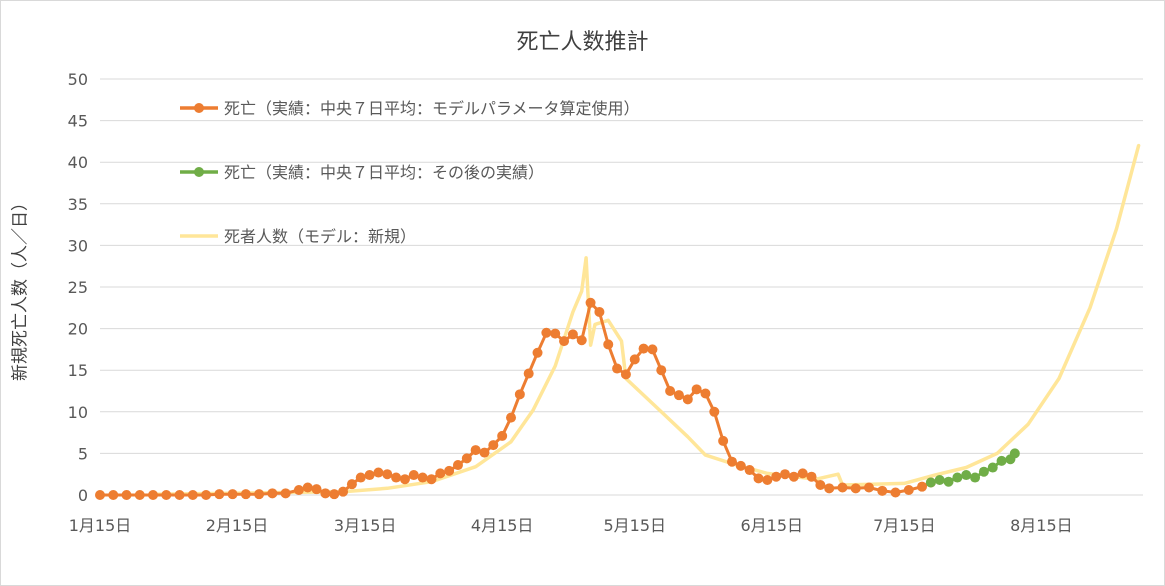 The width and height of the screenshot is (1165, 586). What do you see at coordinates (1041, 525) in the screenshot?
I see `x-tick-label: 8月15日` at bounding box center [1041, 525].